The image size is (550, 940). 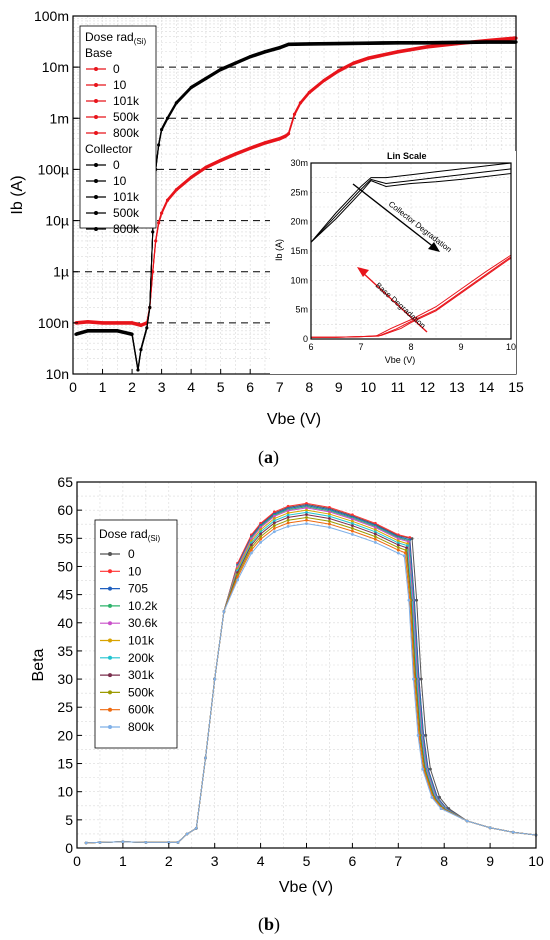 I want to click on chart-b-legend-entry: 705, so click(x=138, y=589).